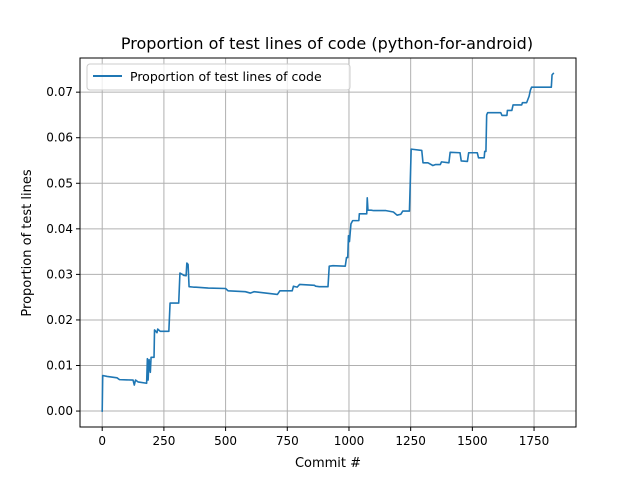  What do you see at coordinates (59, 229) in the screenshot?
I see `y-tick-label: 0.04` at bounding box center [59, 229].